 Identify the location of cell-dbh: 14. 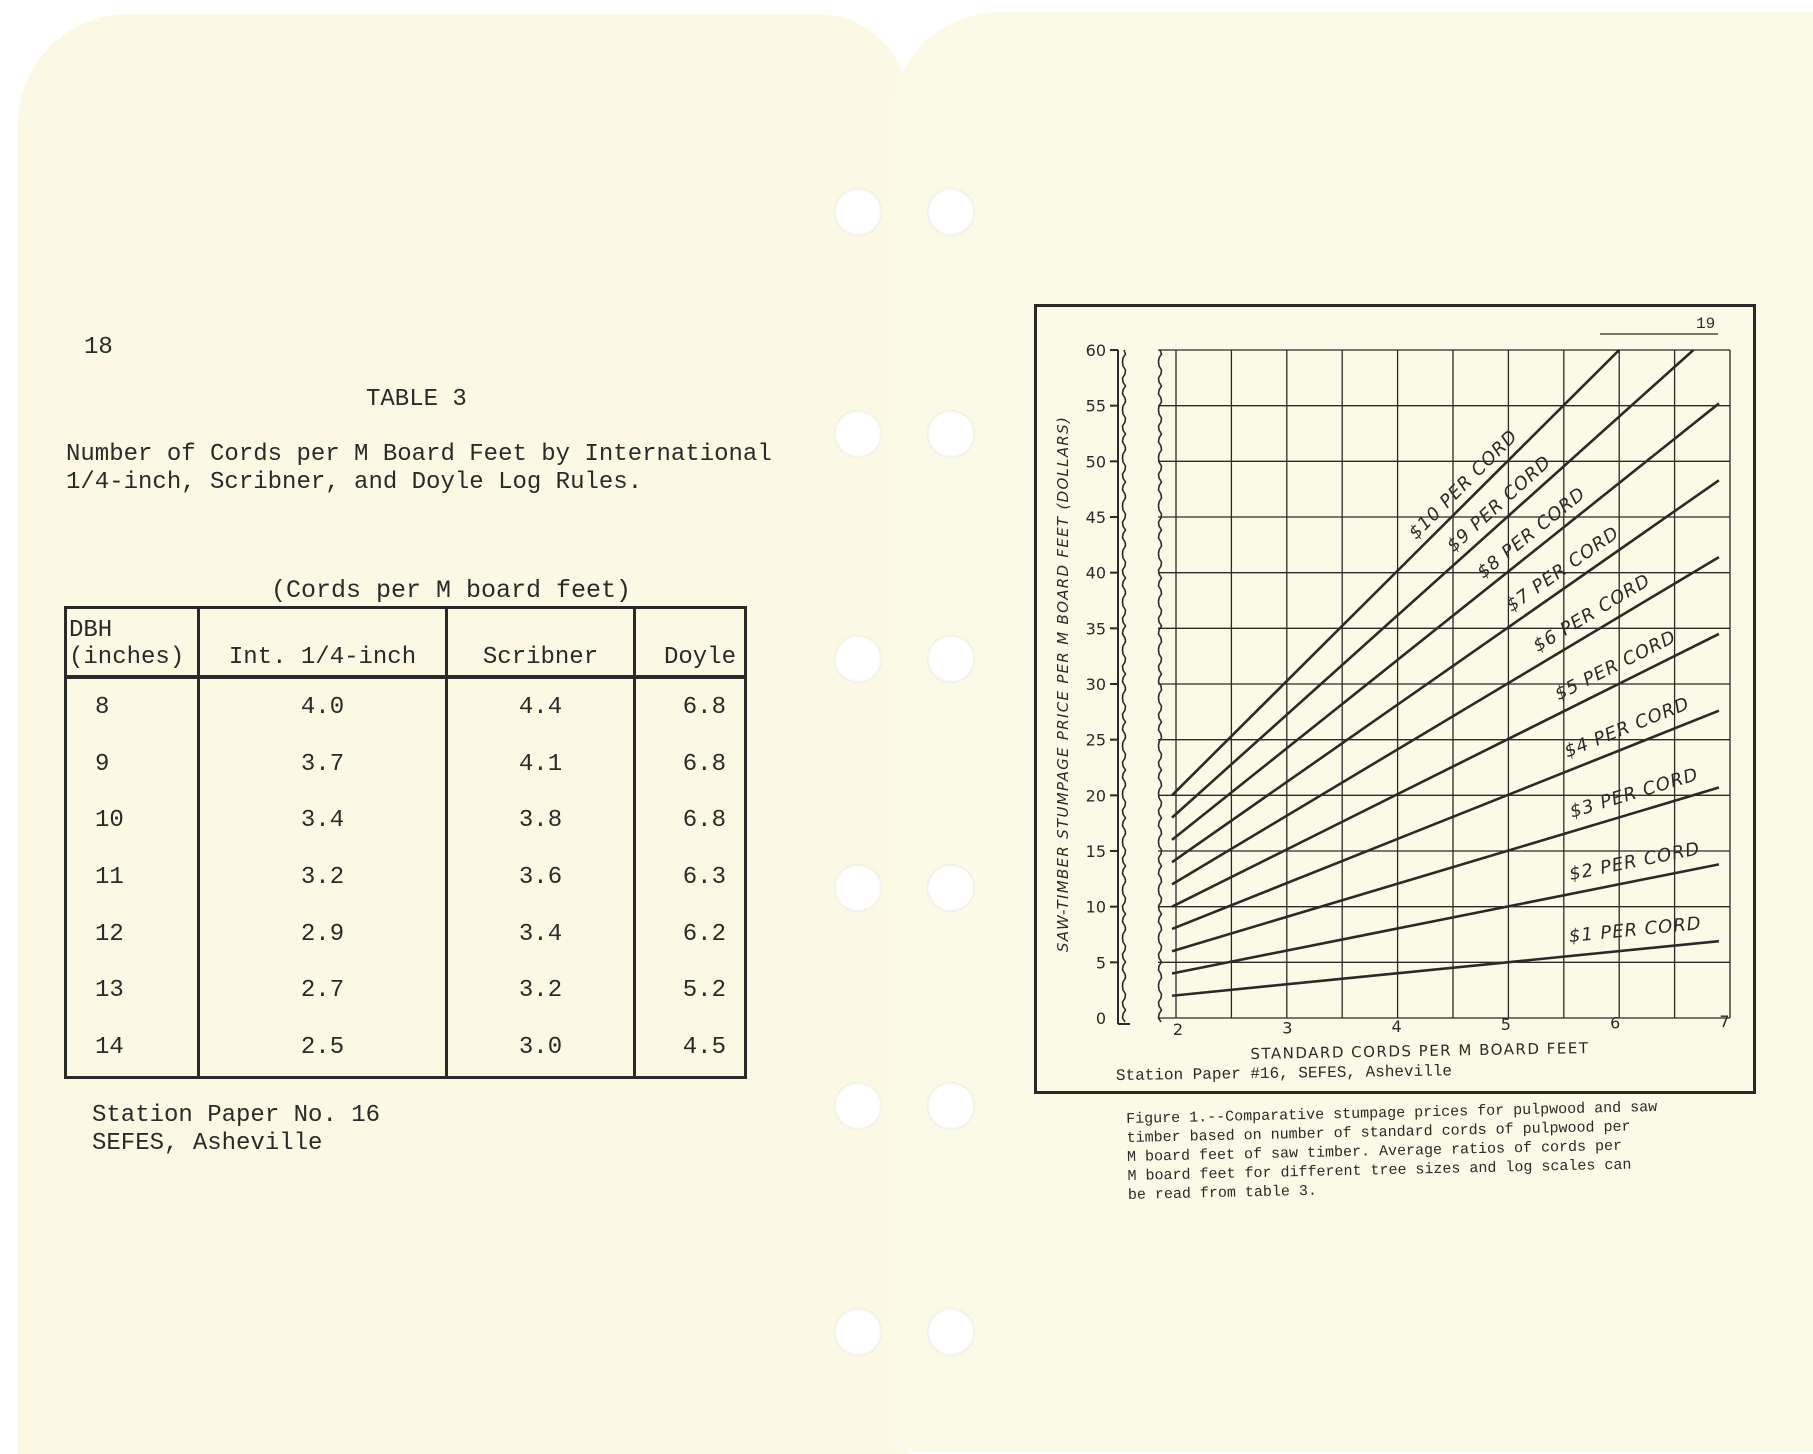
(132, 1048).